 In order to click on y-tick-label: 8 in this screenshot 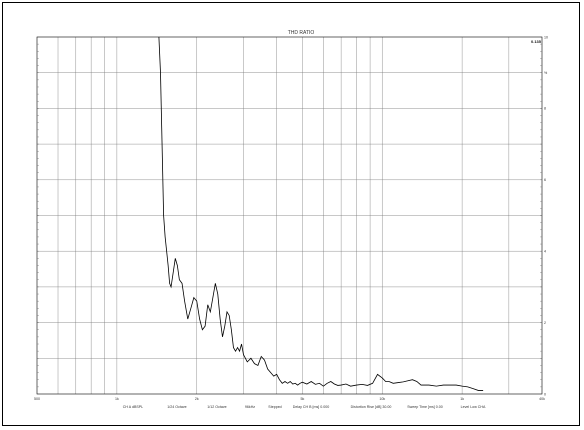, I will do `click(545, 109)`.